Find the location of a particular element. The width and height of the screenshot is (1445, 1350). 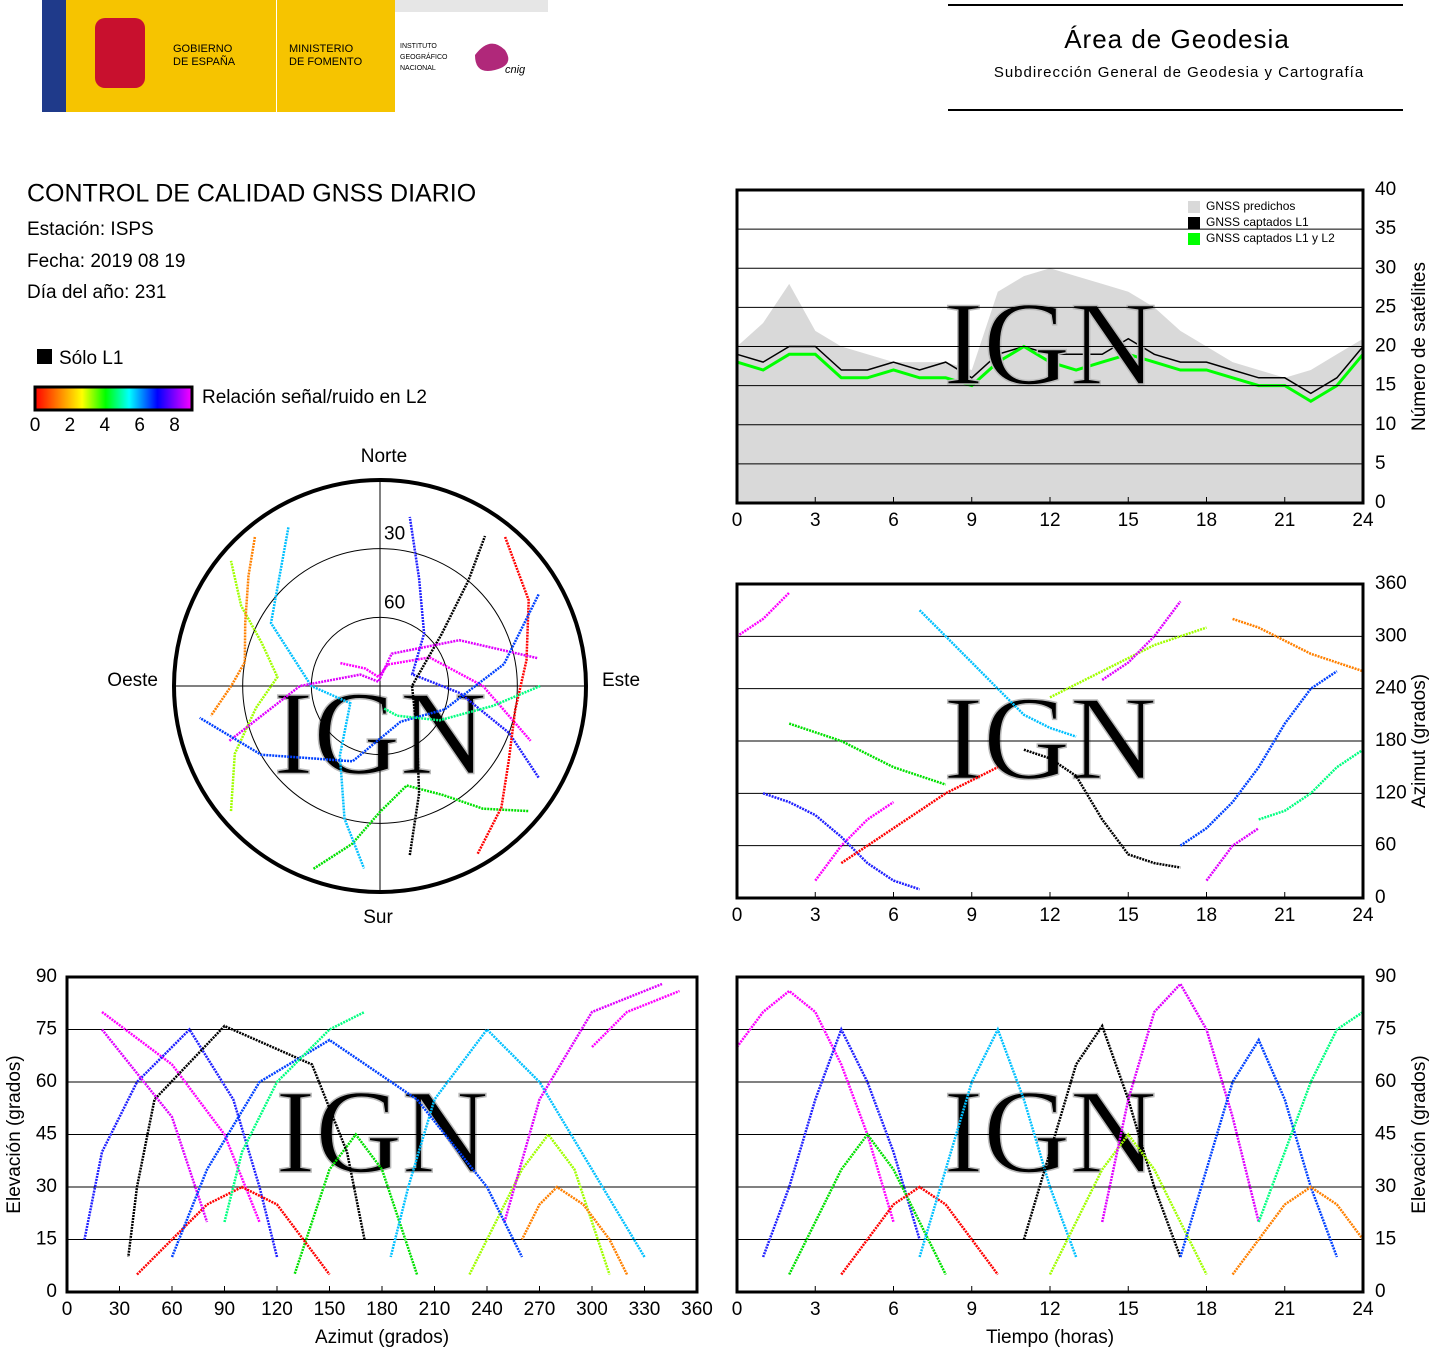

l1-label: Sólo L1 is located at coordinates (91, 358).